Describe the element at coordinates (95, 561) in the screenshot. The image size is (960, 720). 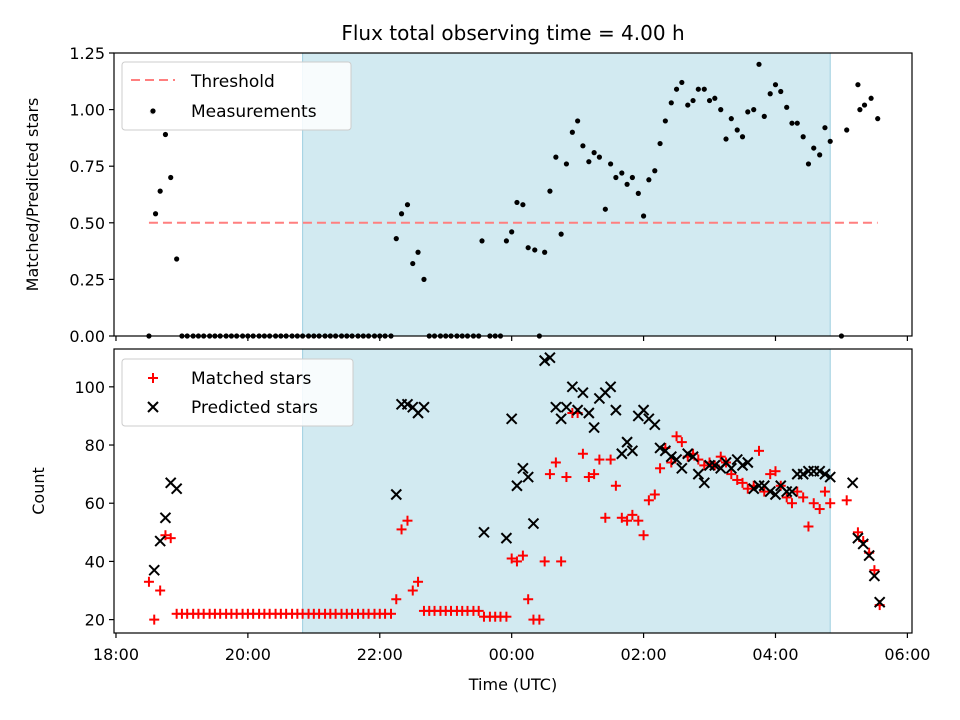
I see `y-tick-label: 40` at that location.